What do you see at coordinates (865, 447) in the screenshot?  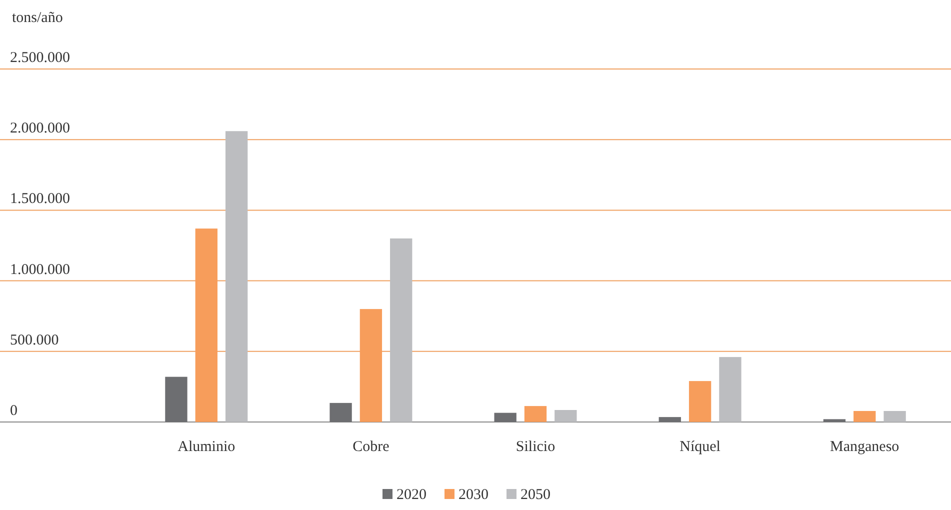 I see `x-tick-label: Manganeso` at bounding box center [865, 447].